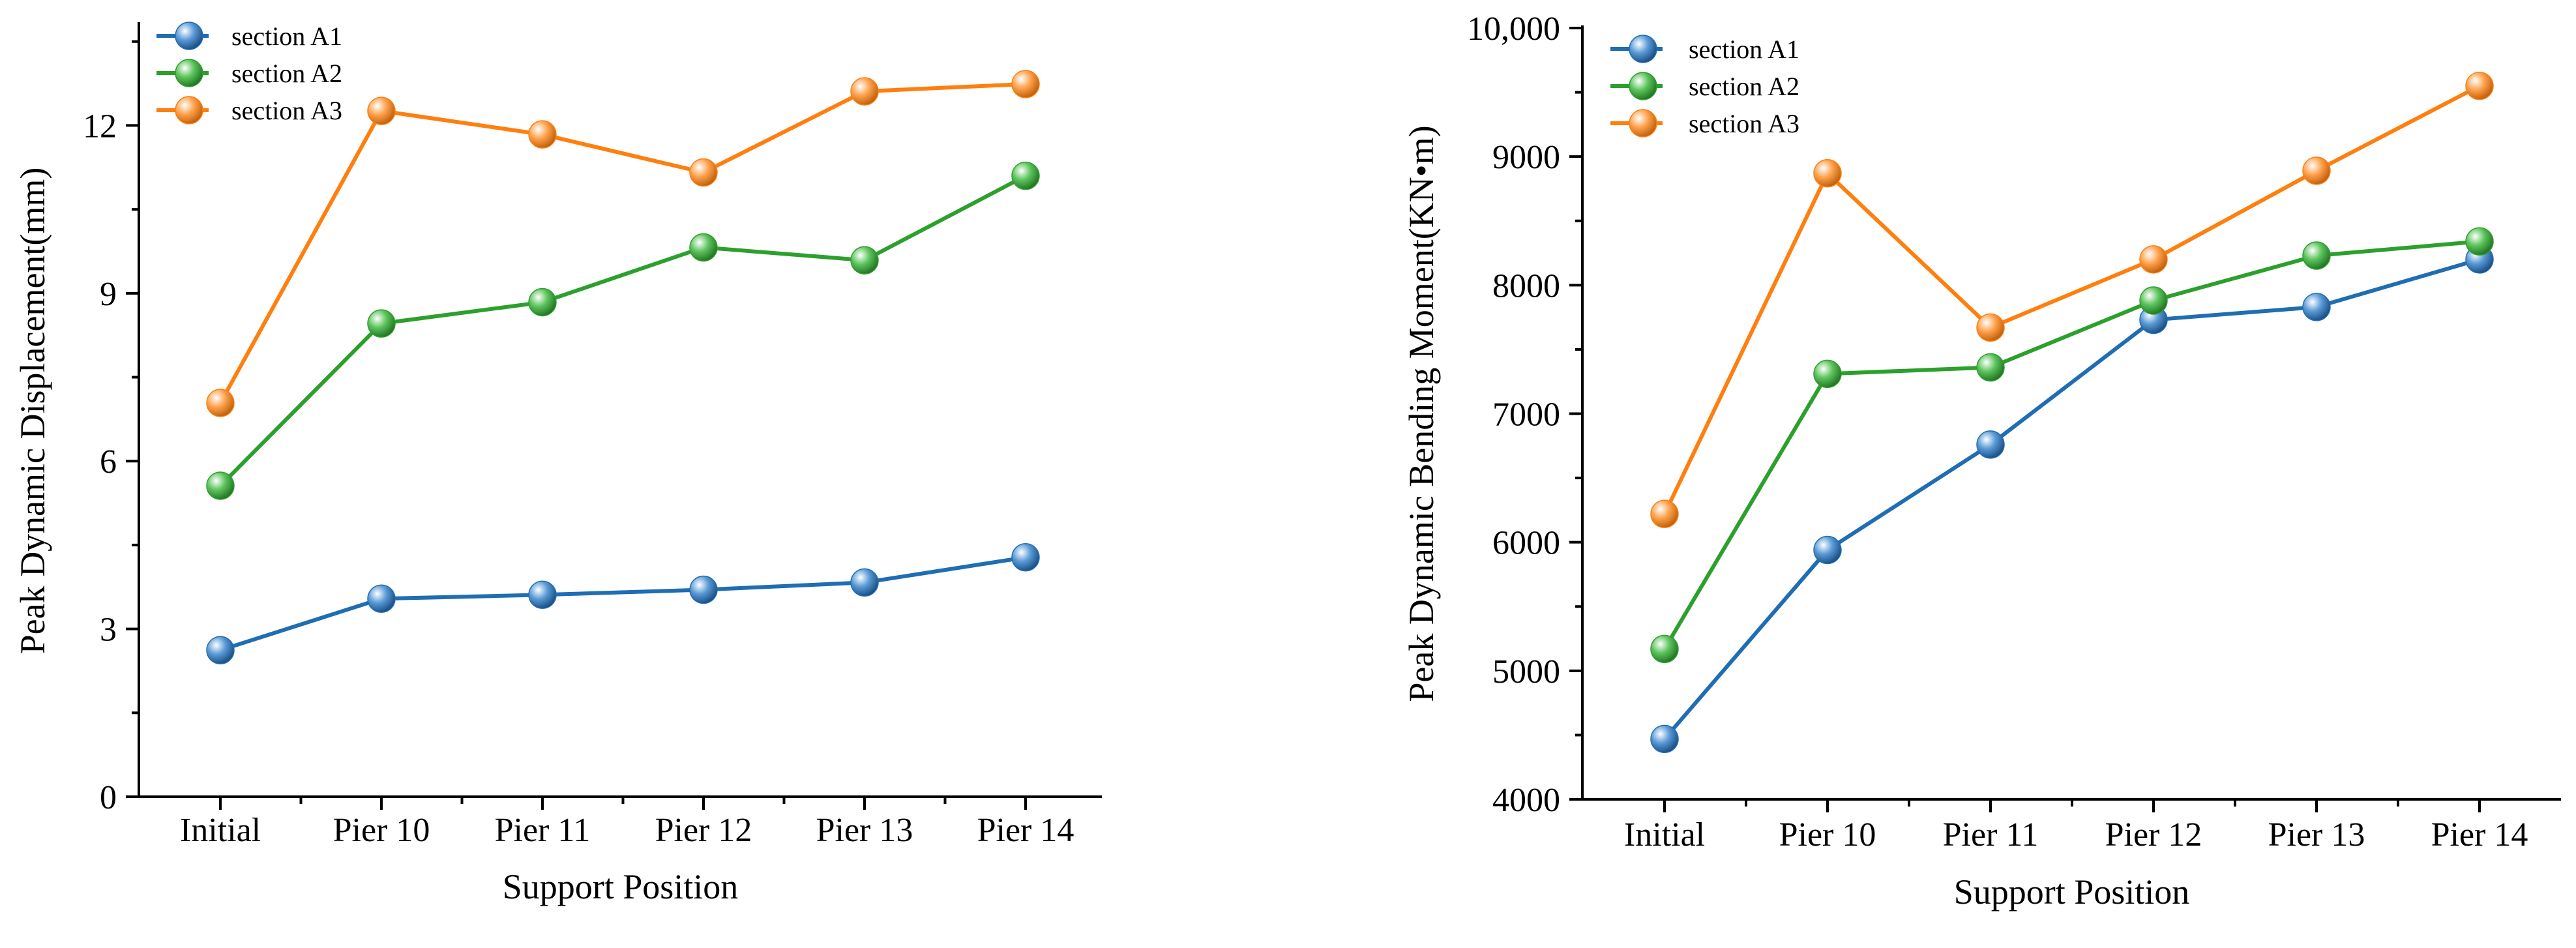  I want to click on displacement-y-tick-label: 6, so click(108, 462).